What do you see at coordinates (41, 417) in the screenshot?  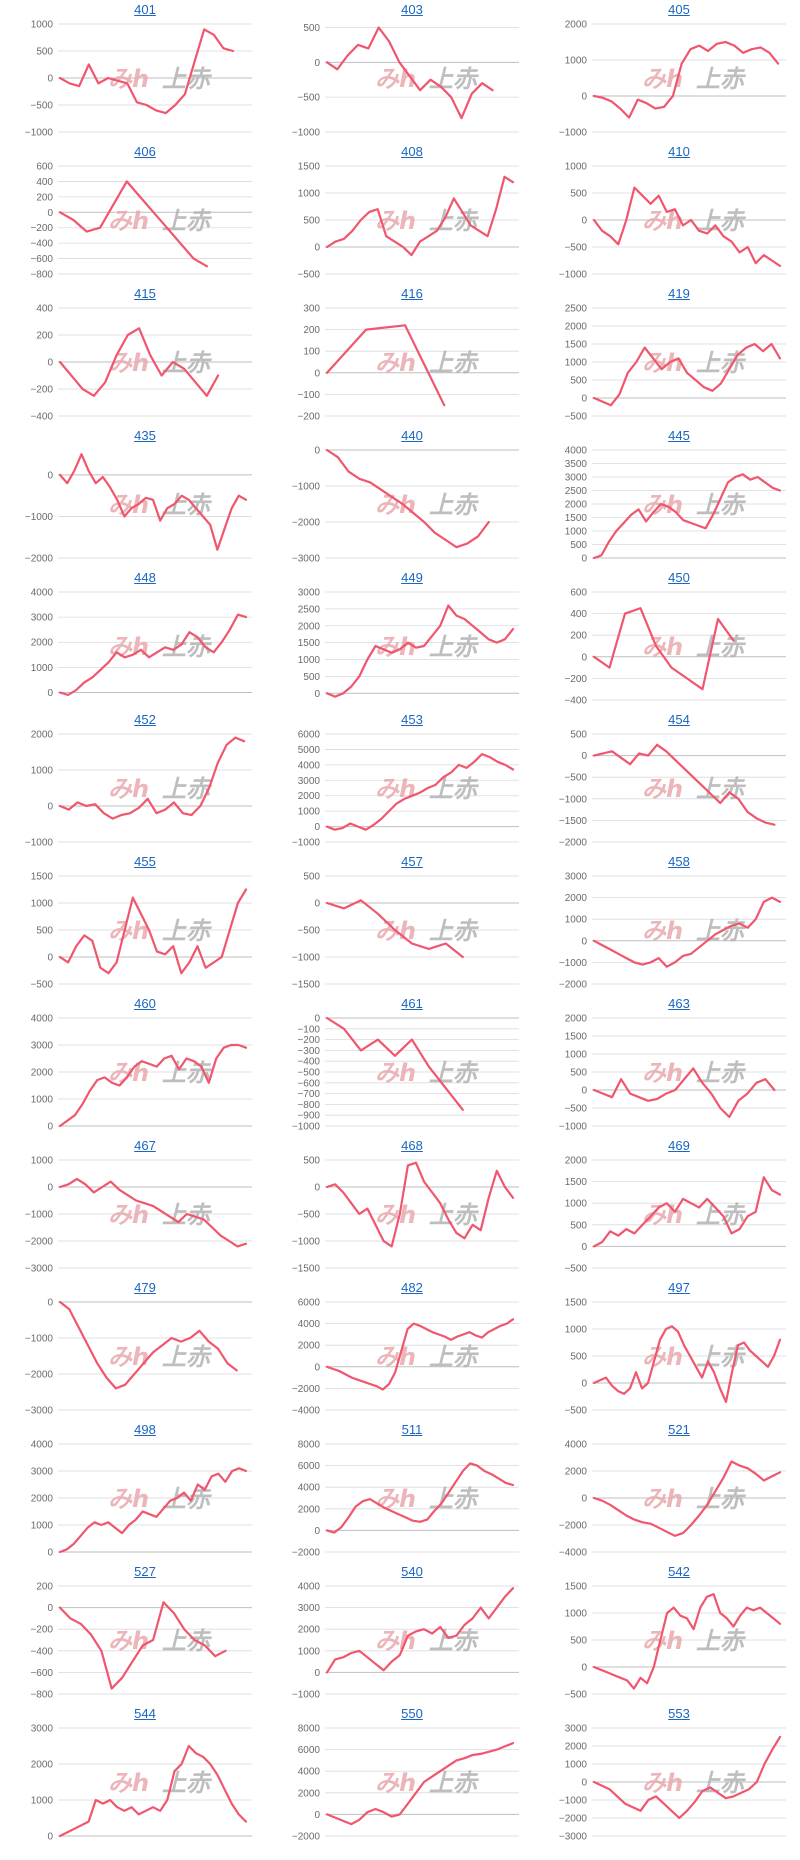 I see `y-tick-label: −400` at bounding box center [41, 417].